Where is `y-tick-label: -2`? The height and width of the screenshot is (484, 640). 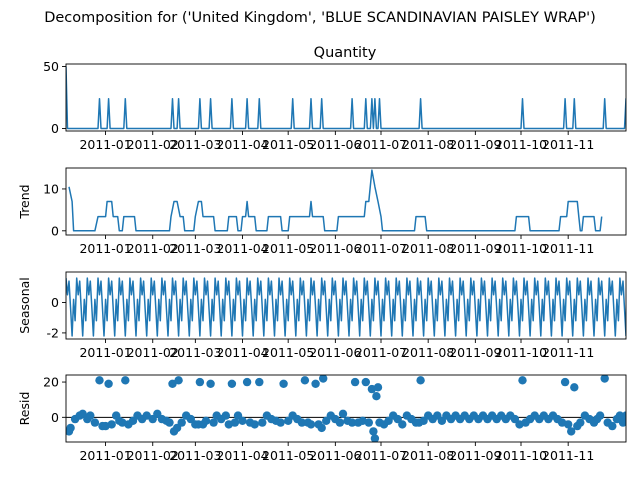
y-tick-label: -2 is located at coordinates (53, 332).